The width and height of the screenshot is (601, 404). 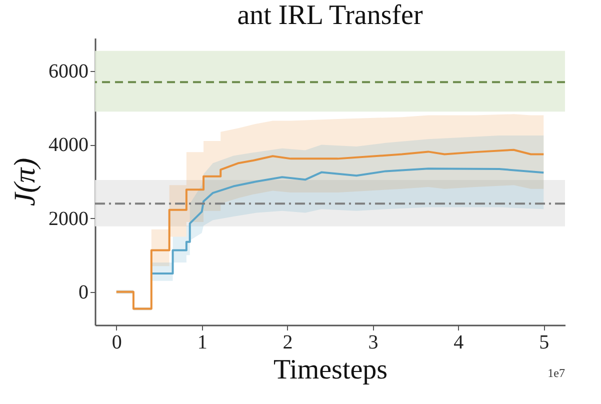 What do you see at coordinates (68, 219) in the screenshot?
I see `y-tick-label: 2000` at bounding box center [68, 219].